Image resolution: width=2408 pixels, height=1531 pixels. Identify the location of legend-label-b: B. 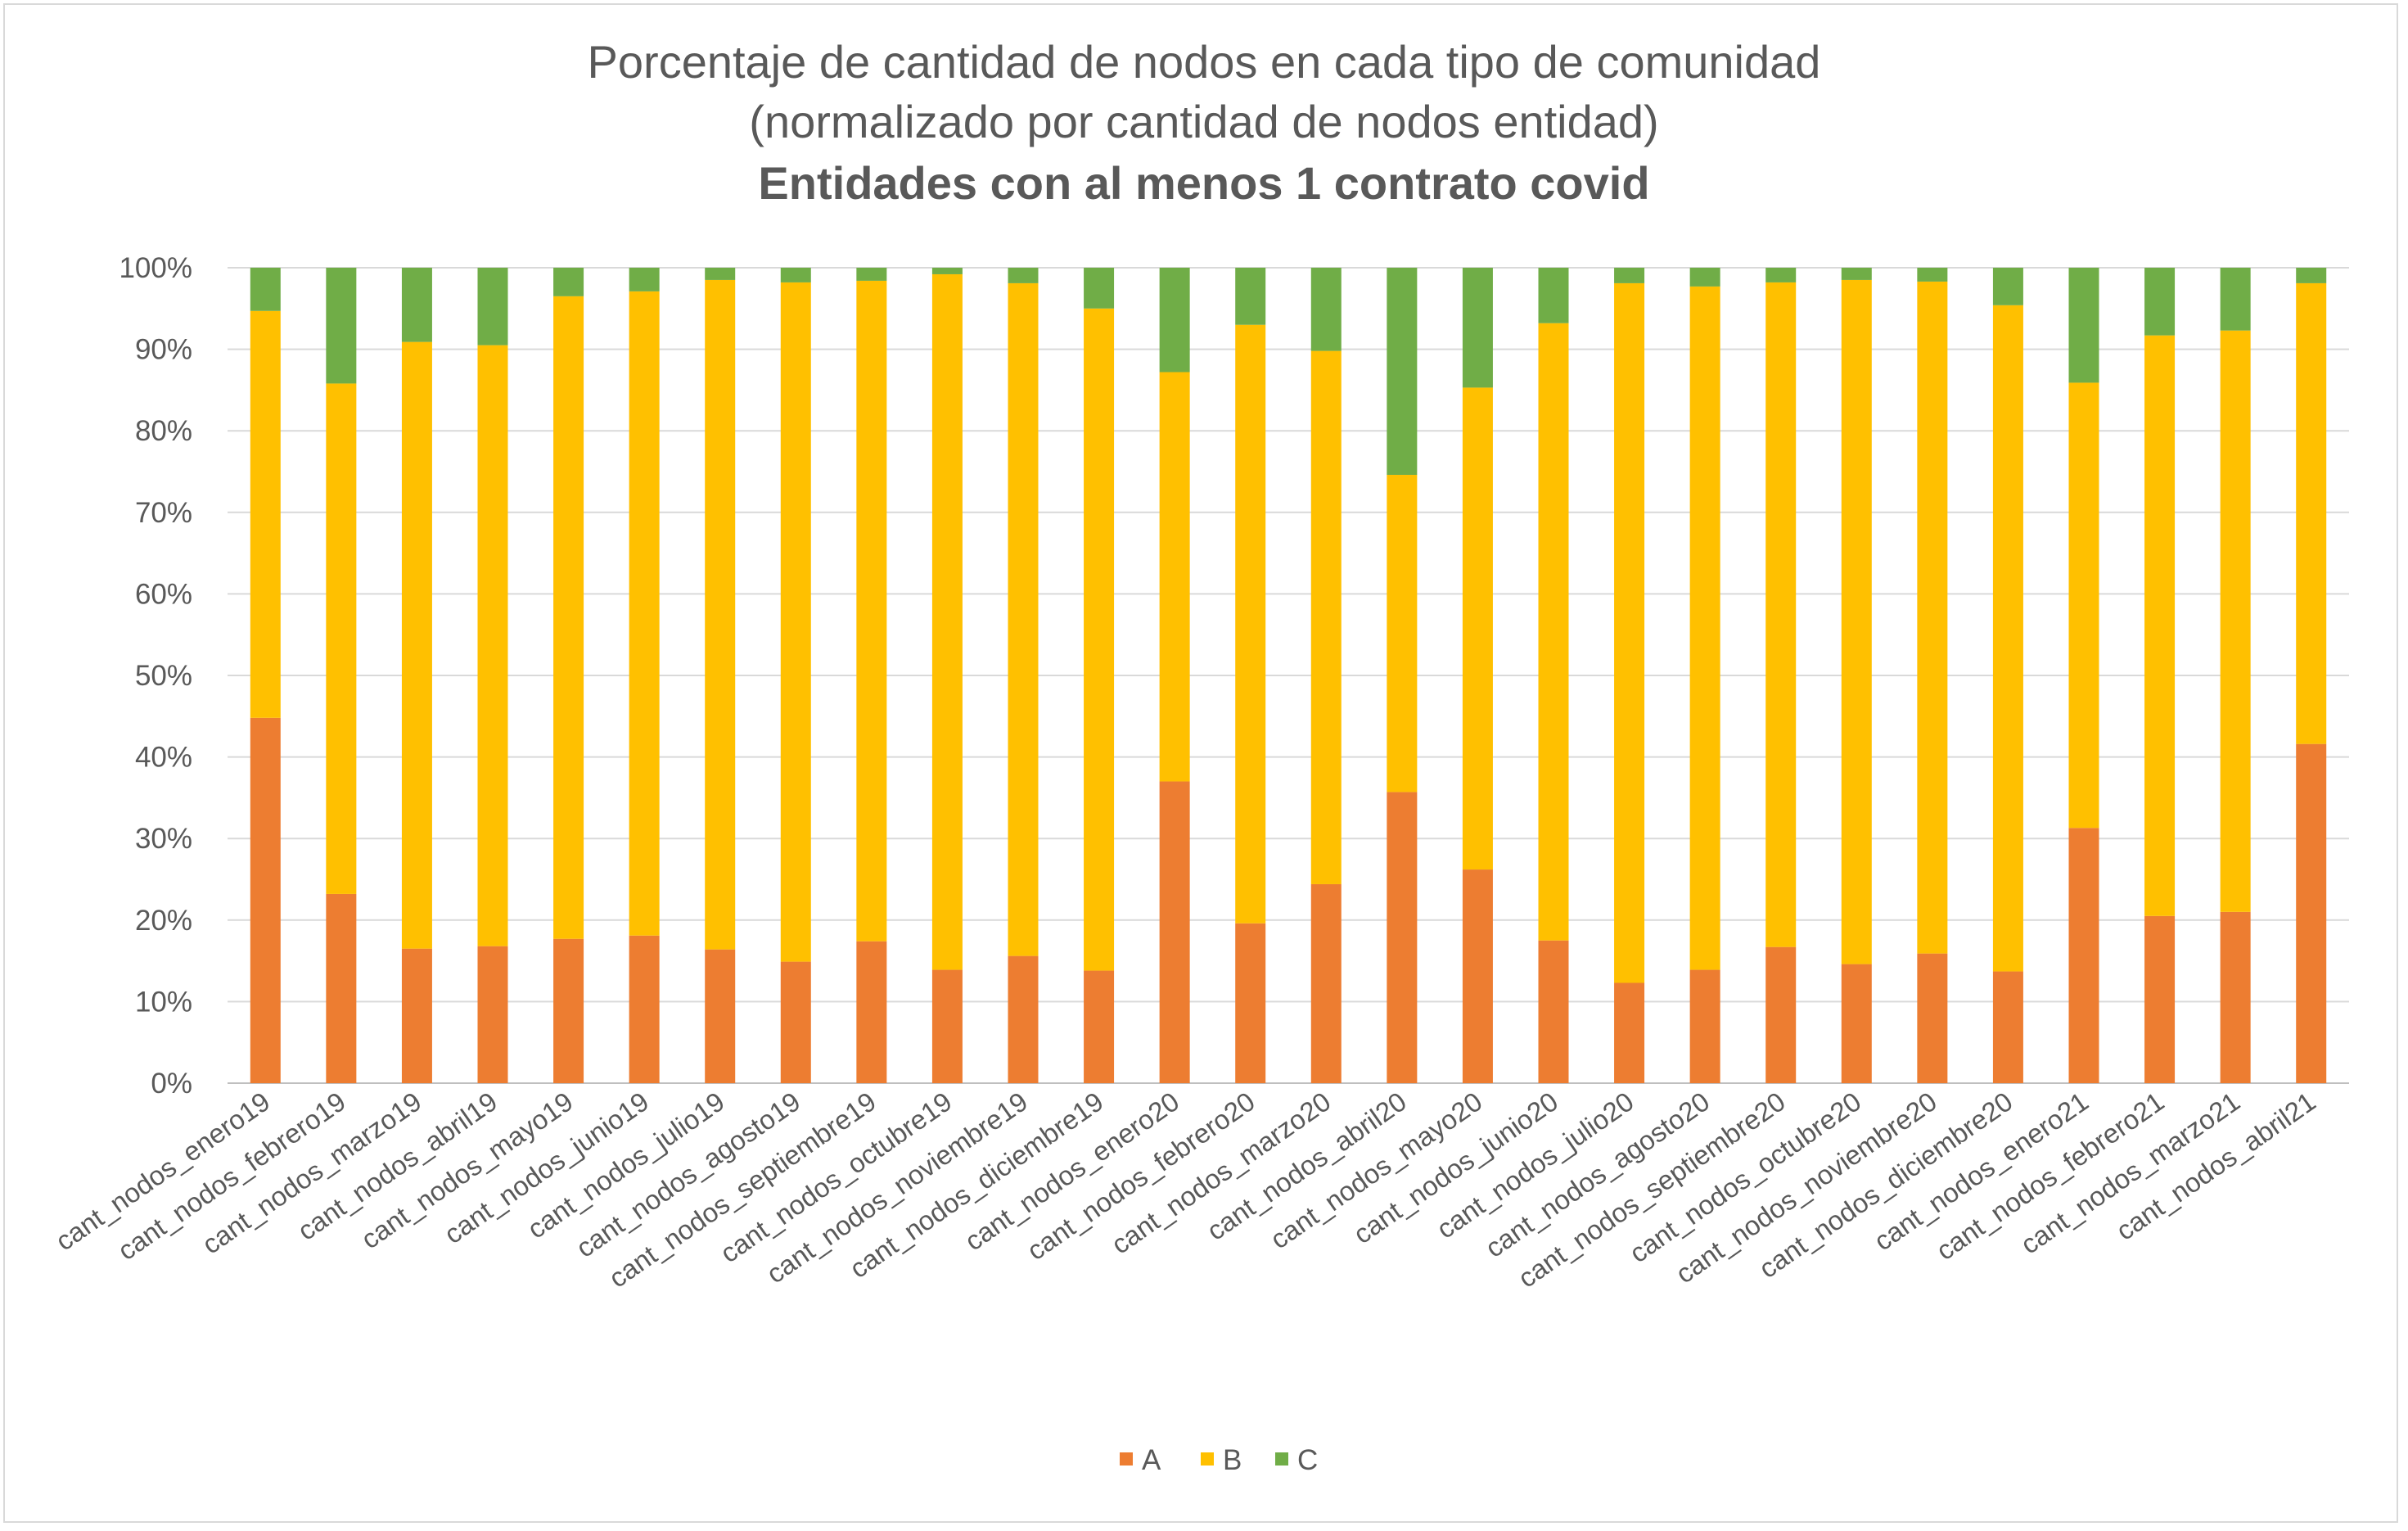
(1232, 1460).